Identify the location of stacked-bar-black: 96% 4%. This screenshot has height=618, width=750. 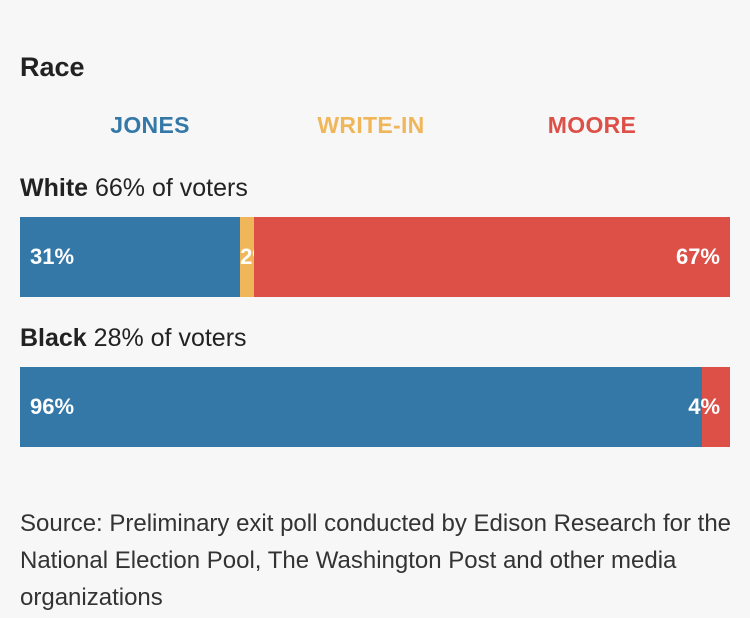
(375, 407).